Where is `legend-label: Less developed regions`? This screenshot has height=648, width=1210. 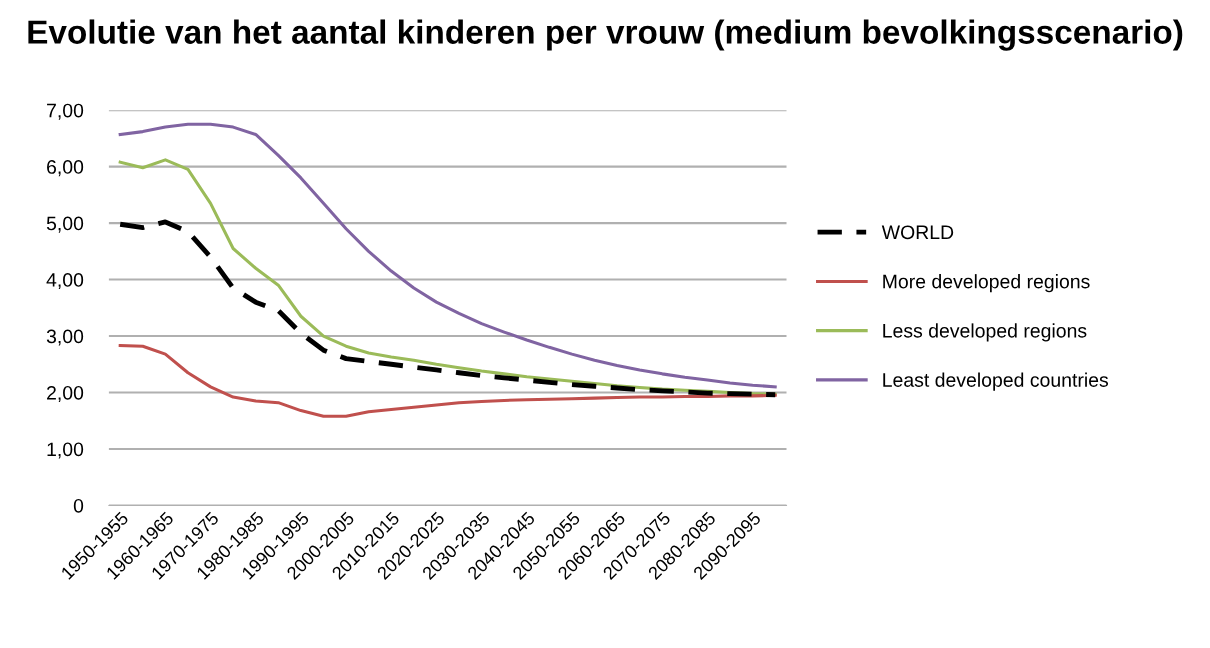
legend-label: Less developed regions is located at coordinates (985, 332).